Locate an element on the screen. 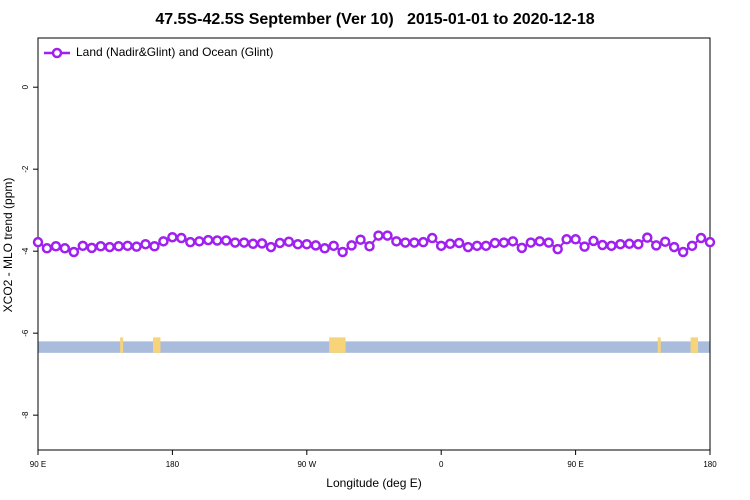 This screenshot has width=750, height=500. y-tick-label: -6 is located at coordinates (25, 333).